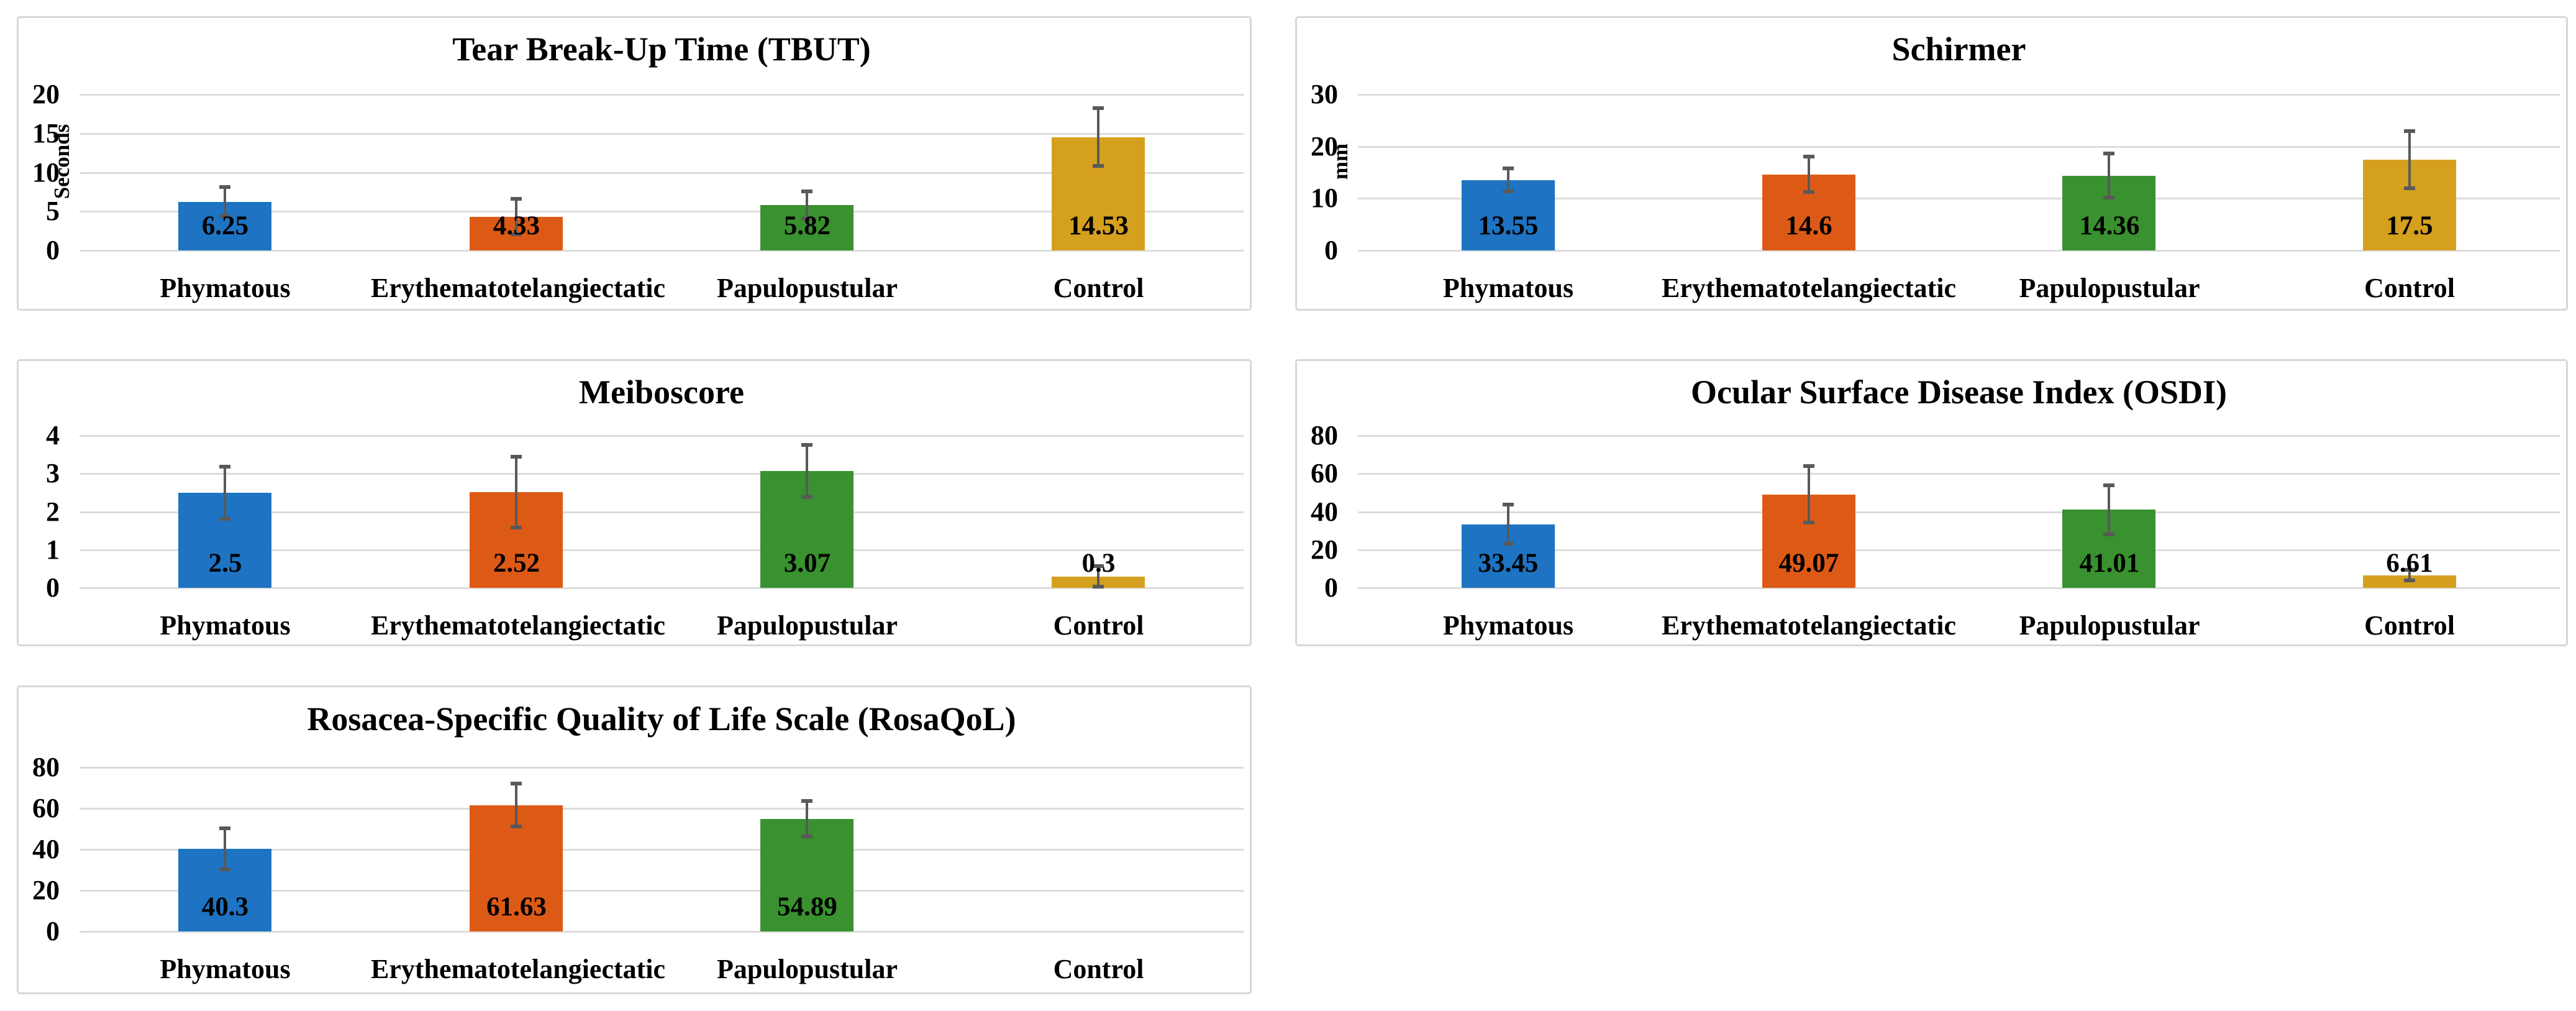  Describe the element at coordinates (1508, 563) in the screenshot. I see `bar-value-label: 33.45` at that location.